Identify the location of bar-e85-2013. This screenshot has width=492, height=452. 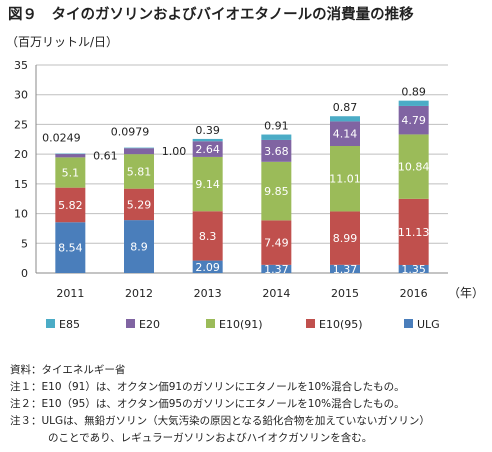
(207, 140).